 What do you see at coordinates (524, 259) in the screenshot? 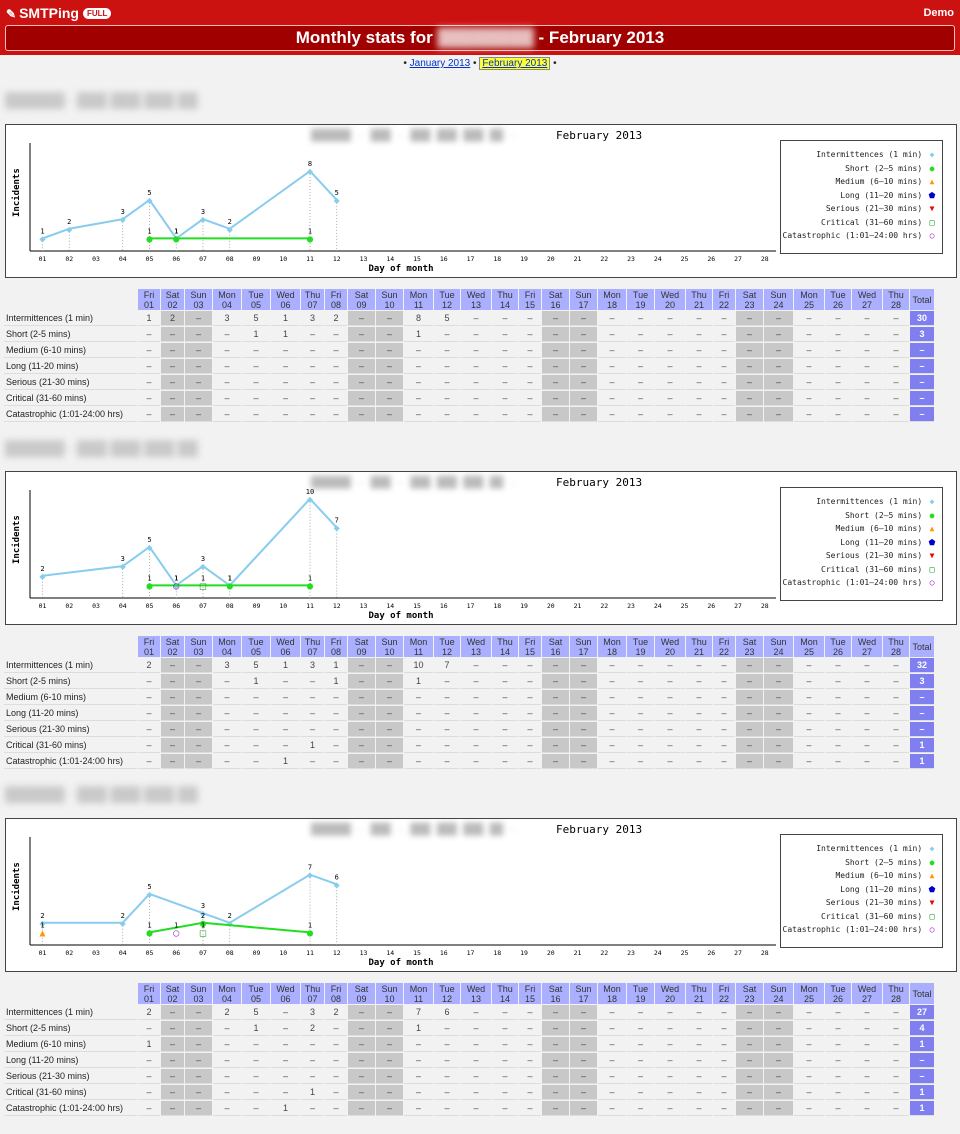
I see `x-tick-label: 19` at bounding box center [524, 259].